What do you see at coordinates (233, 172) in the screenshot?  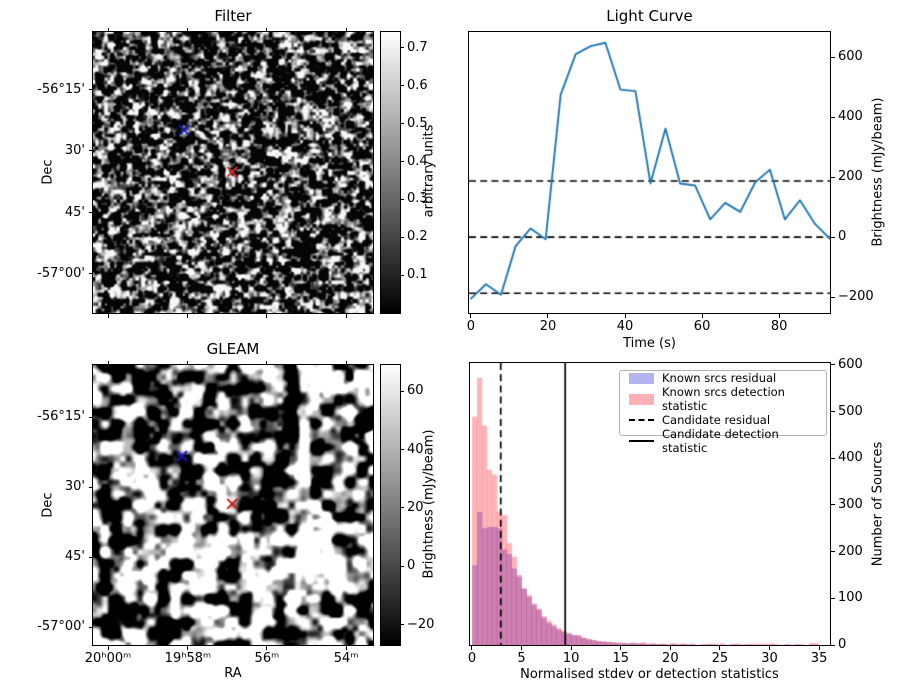 I see `filter-plot-area` at bounding box center [233, 172].